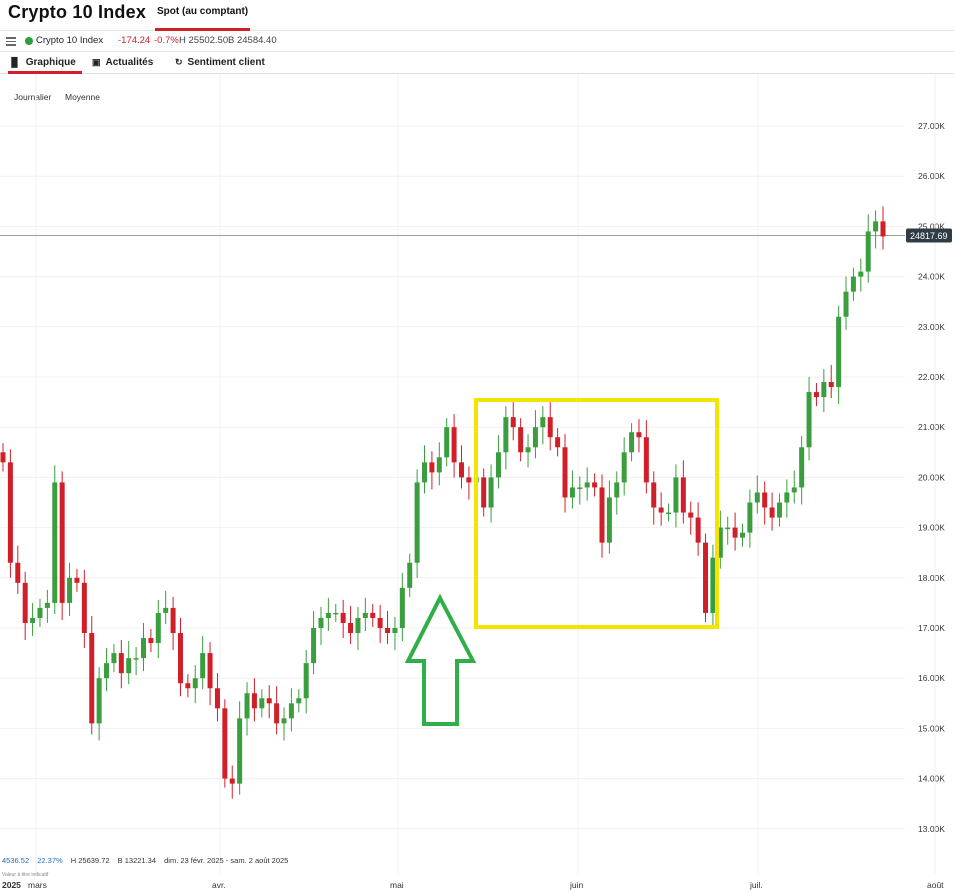  What do you see at coordinates (70, 40) in the screenshot?
I see `instrument-name: Crypto 10 Index` at bounding box center [70, 40].